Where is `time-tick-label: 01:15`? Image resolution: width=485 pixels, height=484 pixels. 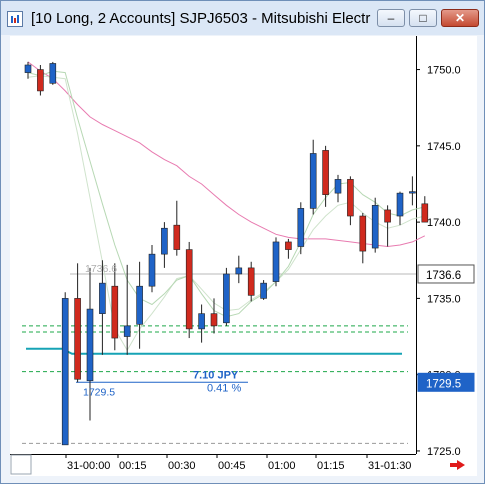 time-tick-label: 01:15 is located at coordinates (331, 466).